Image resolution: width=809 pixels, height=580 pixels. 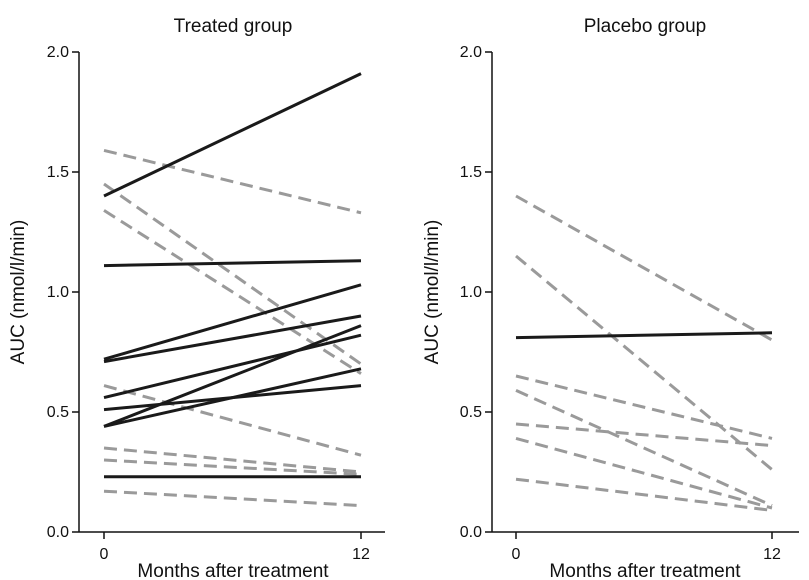 I want to click on treated-y-tick-label-3: 1.5, so click(x=58, y=172).